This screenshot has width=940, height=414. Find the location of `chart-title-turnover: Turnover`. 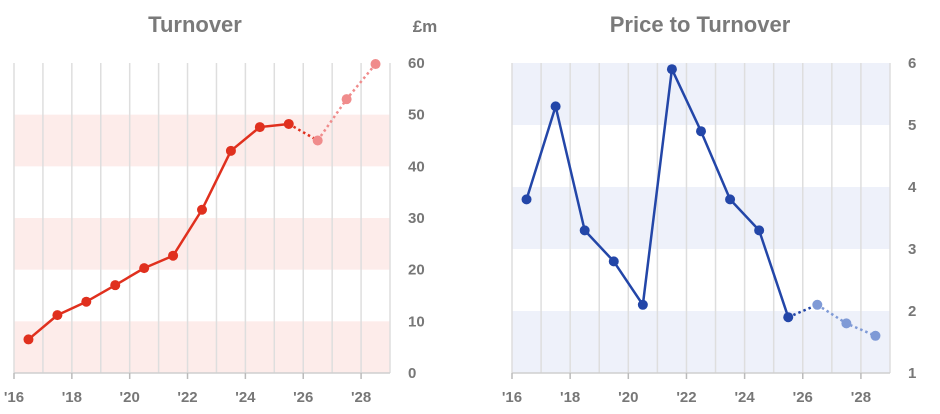

chart-title-turnover: Turnover is located at coordinates (195, 24).